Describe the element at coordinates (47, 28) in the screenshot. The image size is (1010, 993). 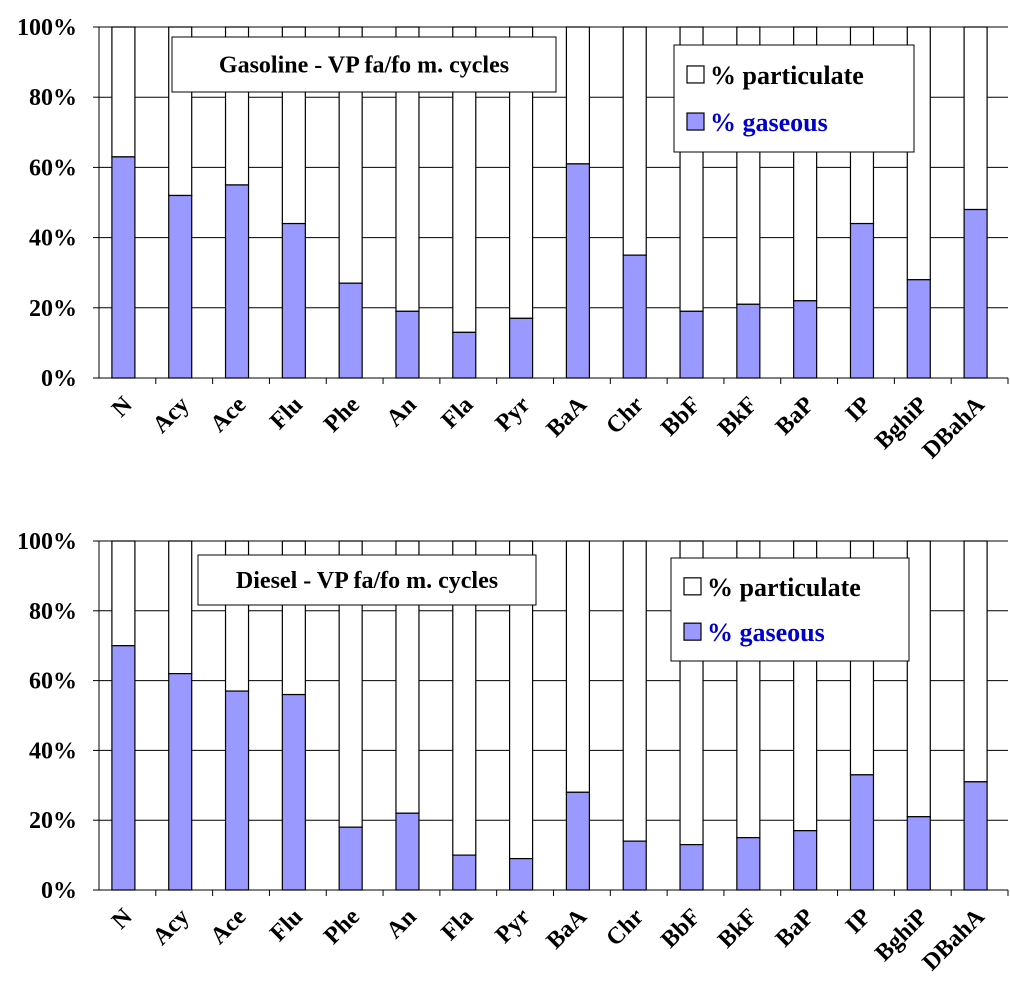
I see `y-tick-label: 100%` at that location.